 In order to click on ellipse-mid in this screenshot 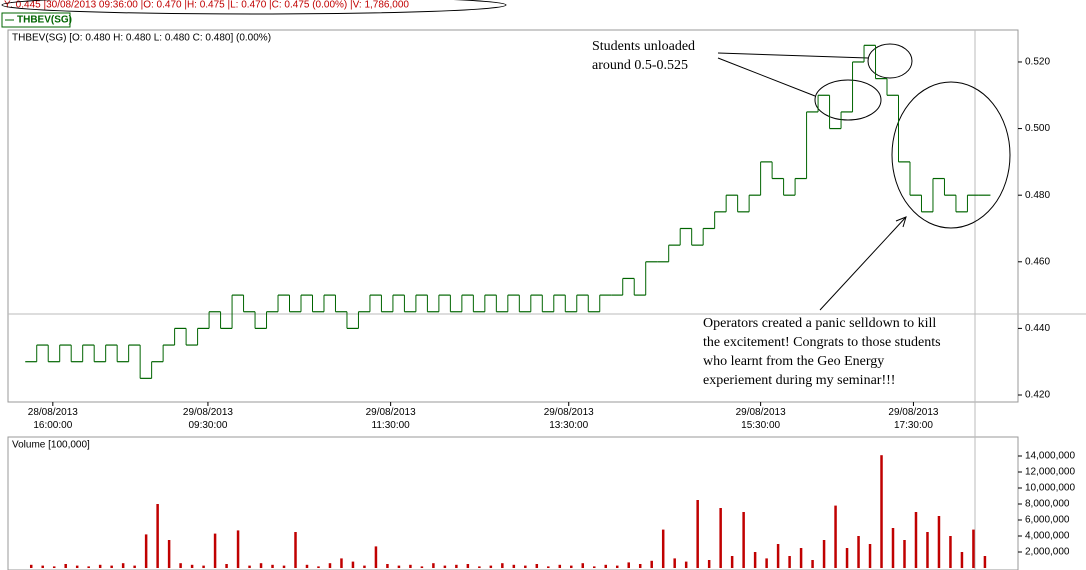, I will do `click(848, 100)`.